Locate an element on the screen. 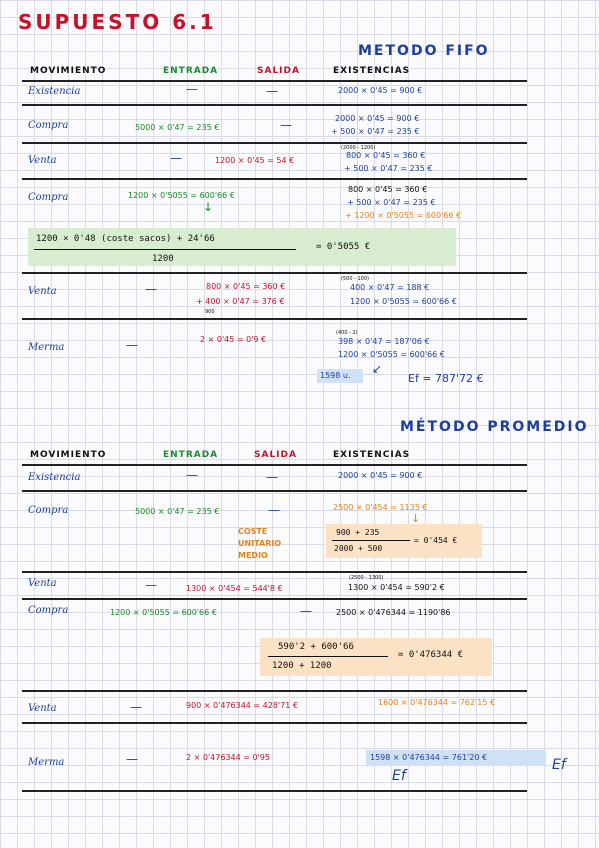  promedio-row2-frac-den: 2000 + 500 is located at coordinates (358, 548).